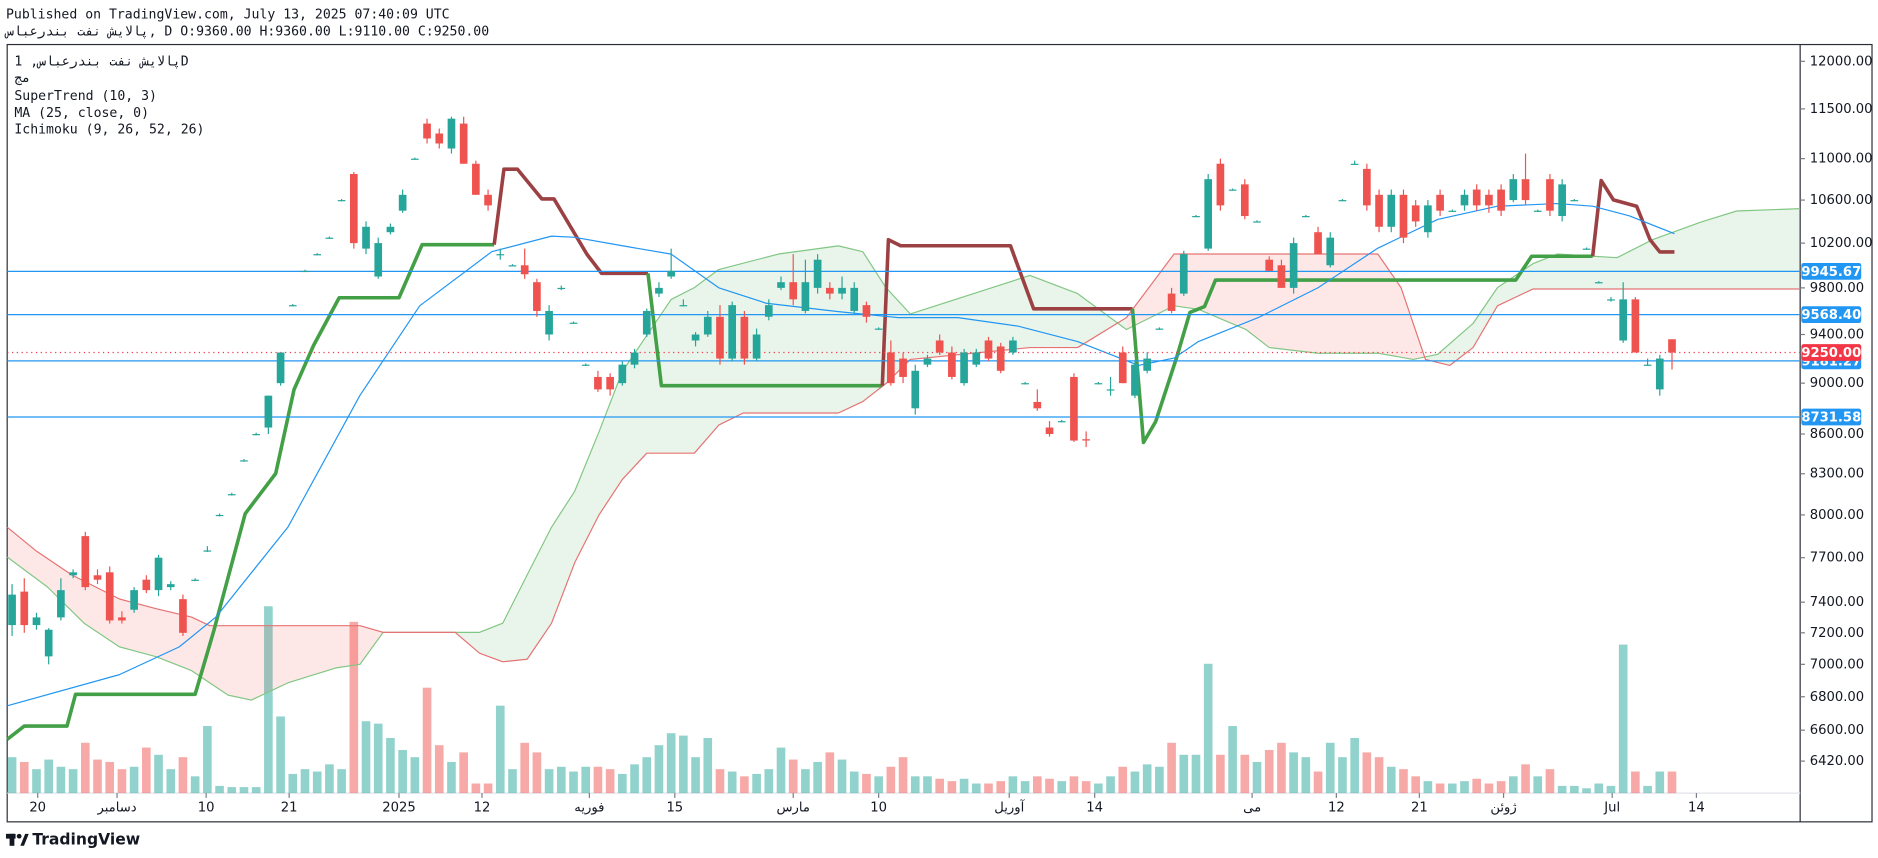 The image size is (1878, 858). What do you see at coordinates (792, 807) in the screenshot?
I see `x-tick-label: مارس` at bounding box center [792, 807].